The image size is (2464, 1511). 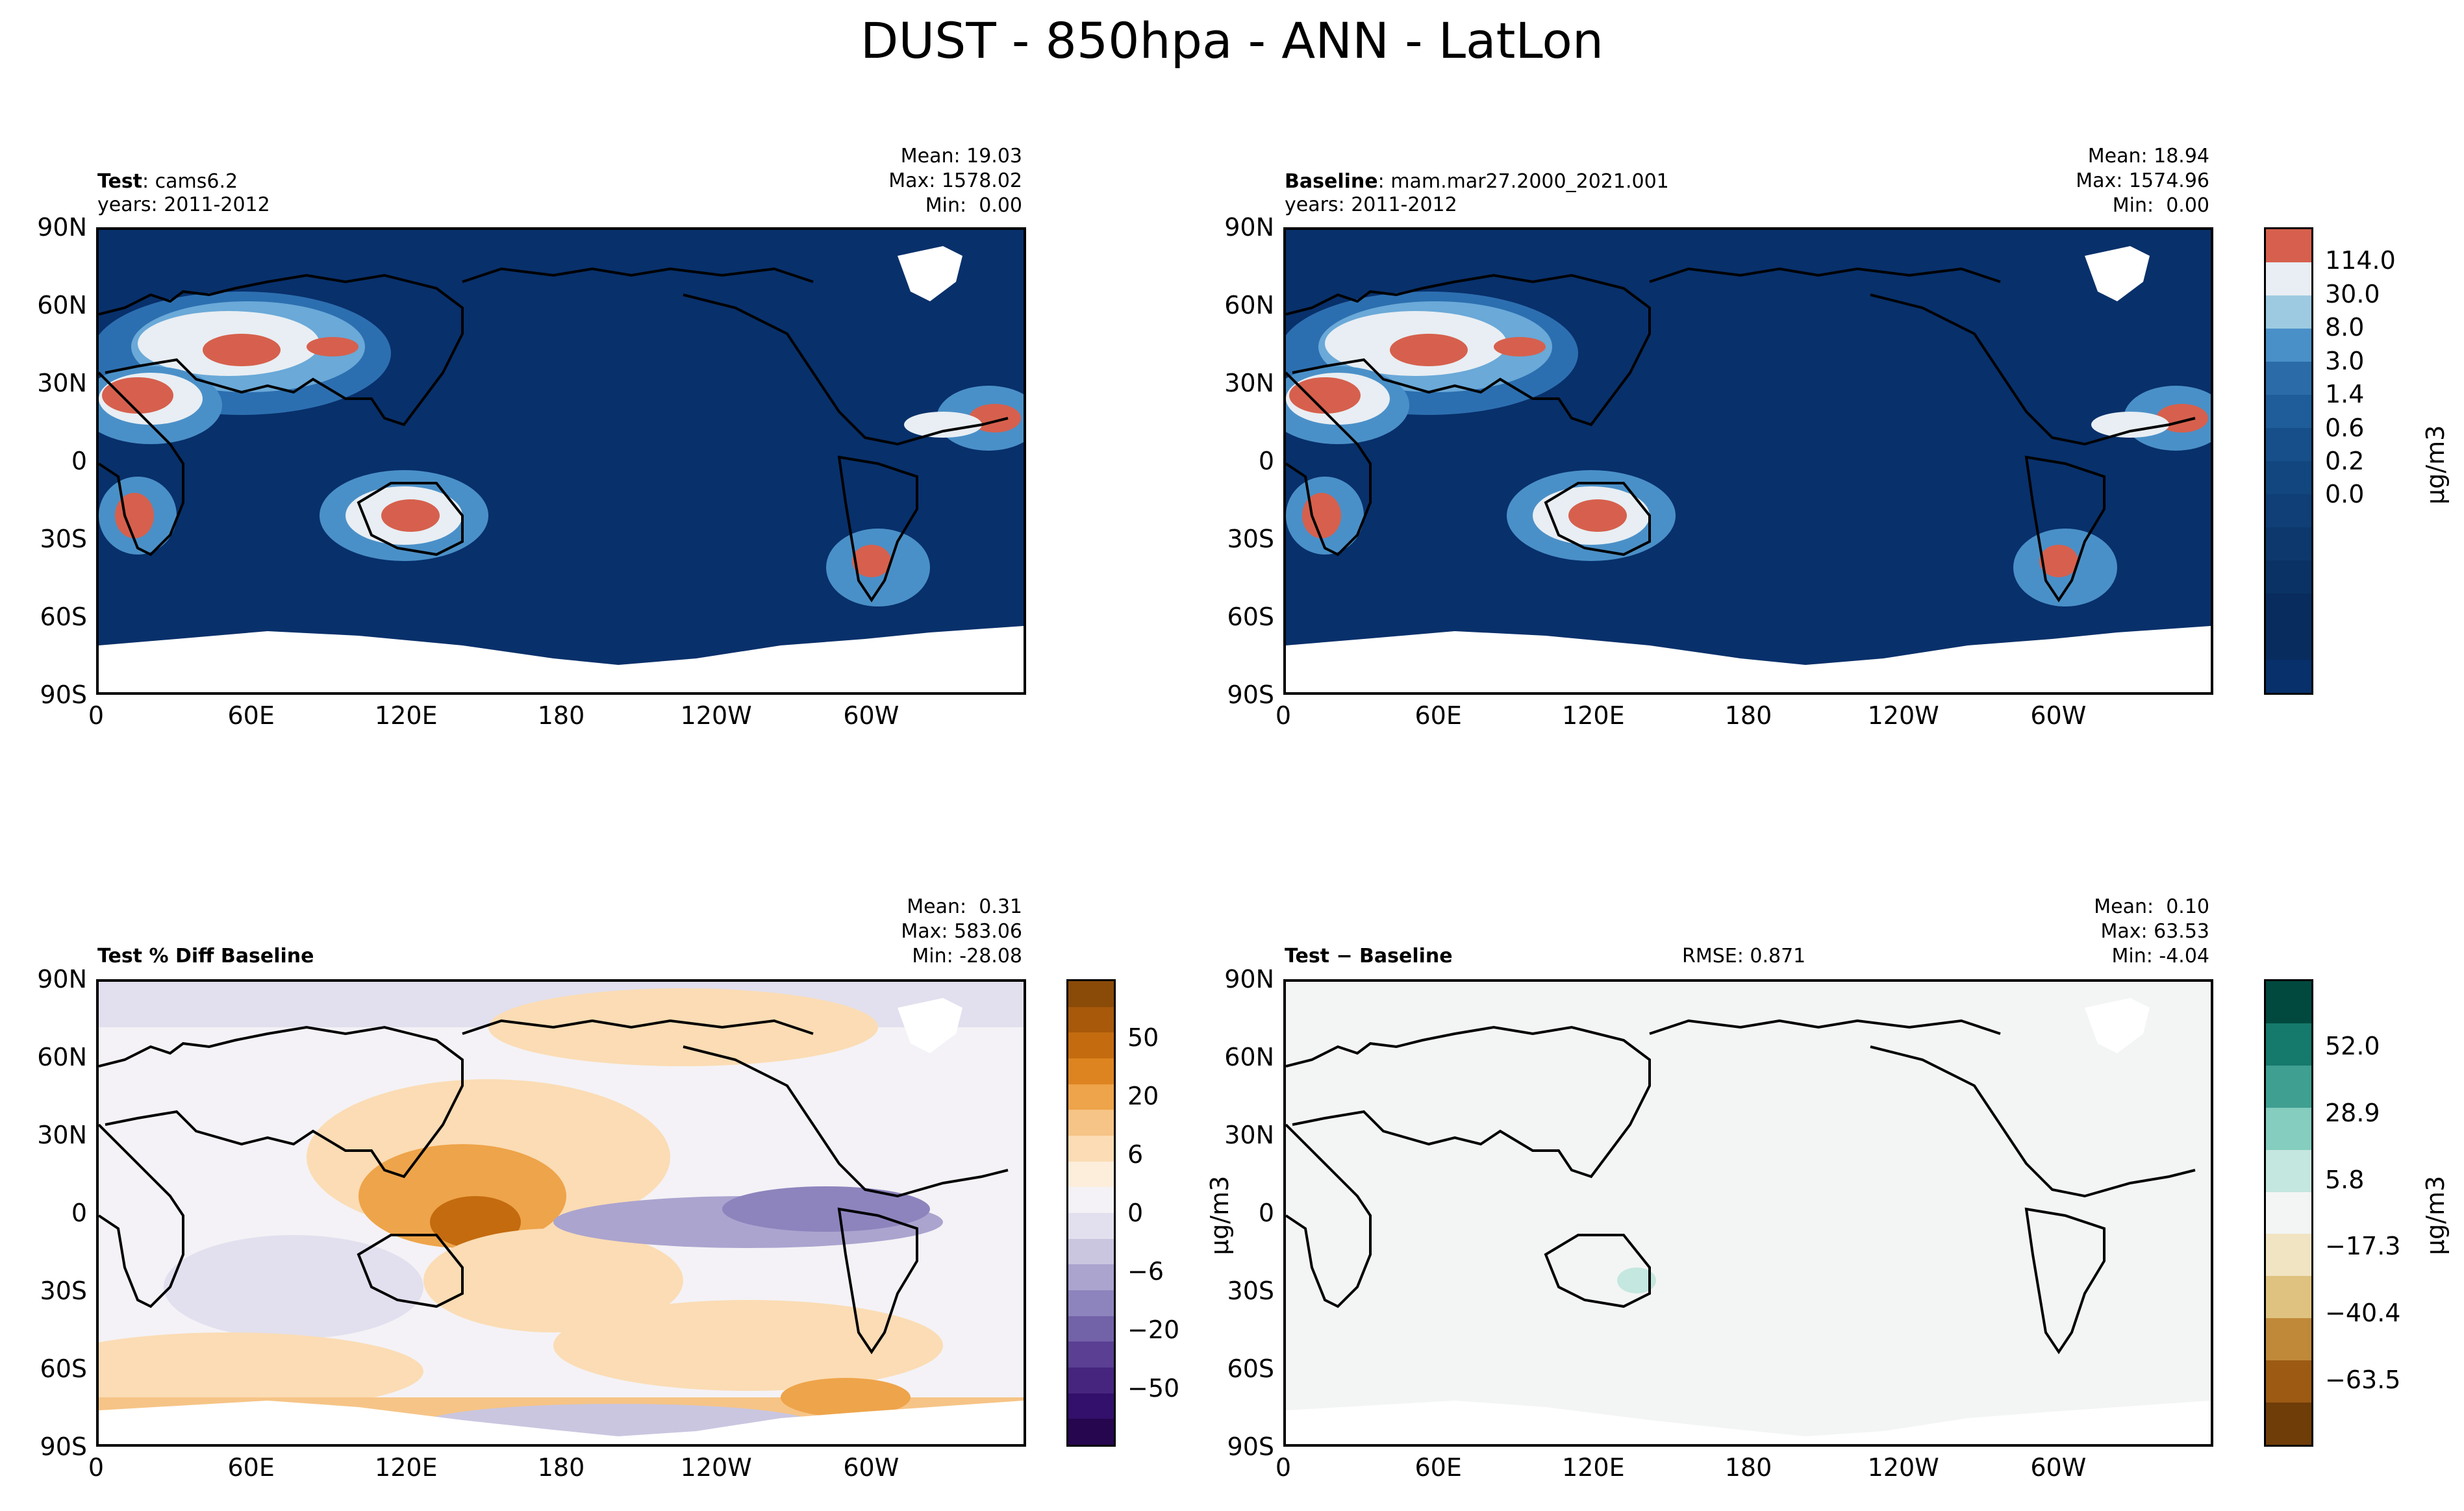 I want to click on colorbar-tick-label: 20, so click(x=1143, y=1096).